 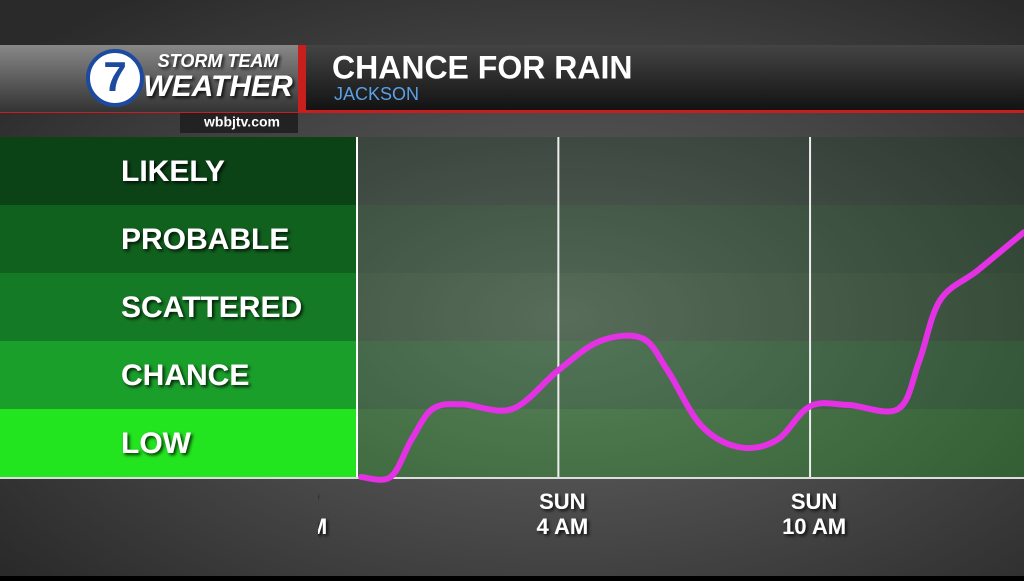 I want to click on grid, so click(x=684, y=307).